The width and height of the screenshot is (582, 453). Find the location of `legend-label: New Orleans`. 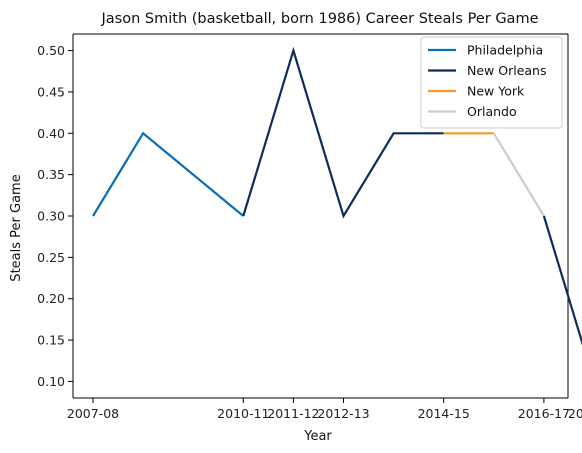

legend-label: New Orleans is located at coordinates (506, 70).